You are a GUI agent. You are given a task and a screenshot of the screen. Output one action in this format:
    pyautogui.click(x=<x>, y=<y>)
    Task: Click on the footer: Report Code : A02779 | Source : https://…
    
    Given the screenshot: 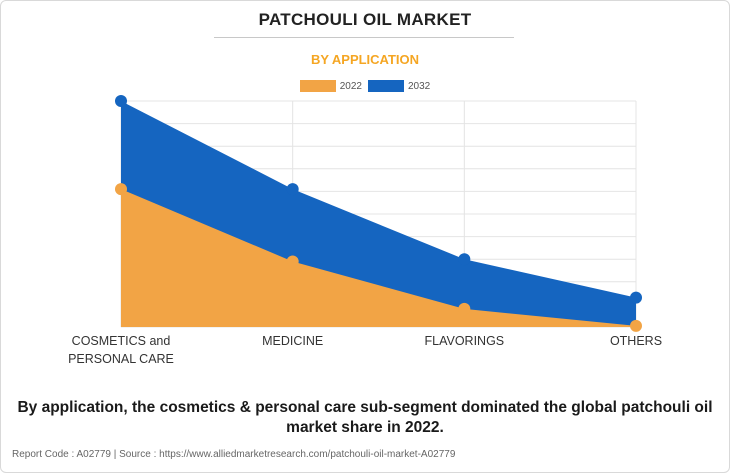 What is the action you would take?
    pyautogui.click(x=233, y=454)
    